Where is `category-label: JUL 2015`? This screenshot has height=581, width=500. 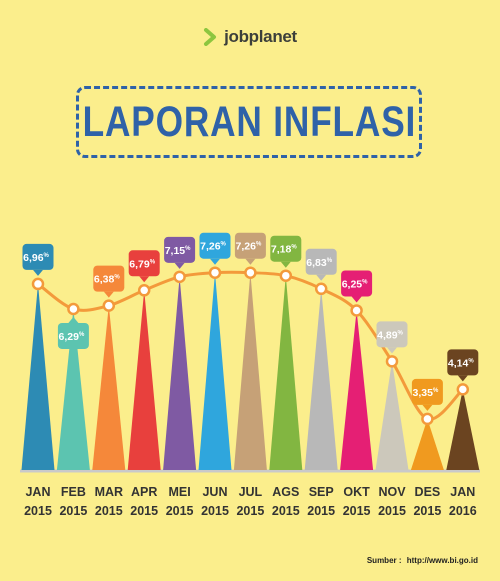 category-label: JUL 2015 is located at coordinates (250, 501).